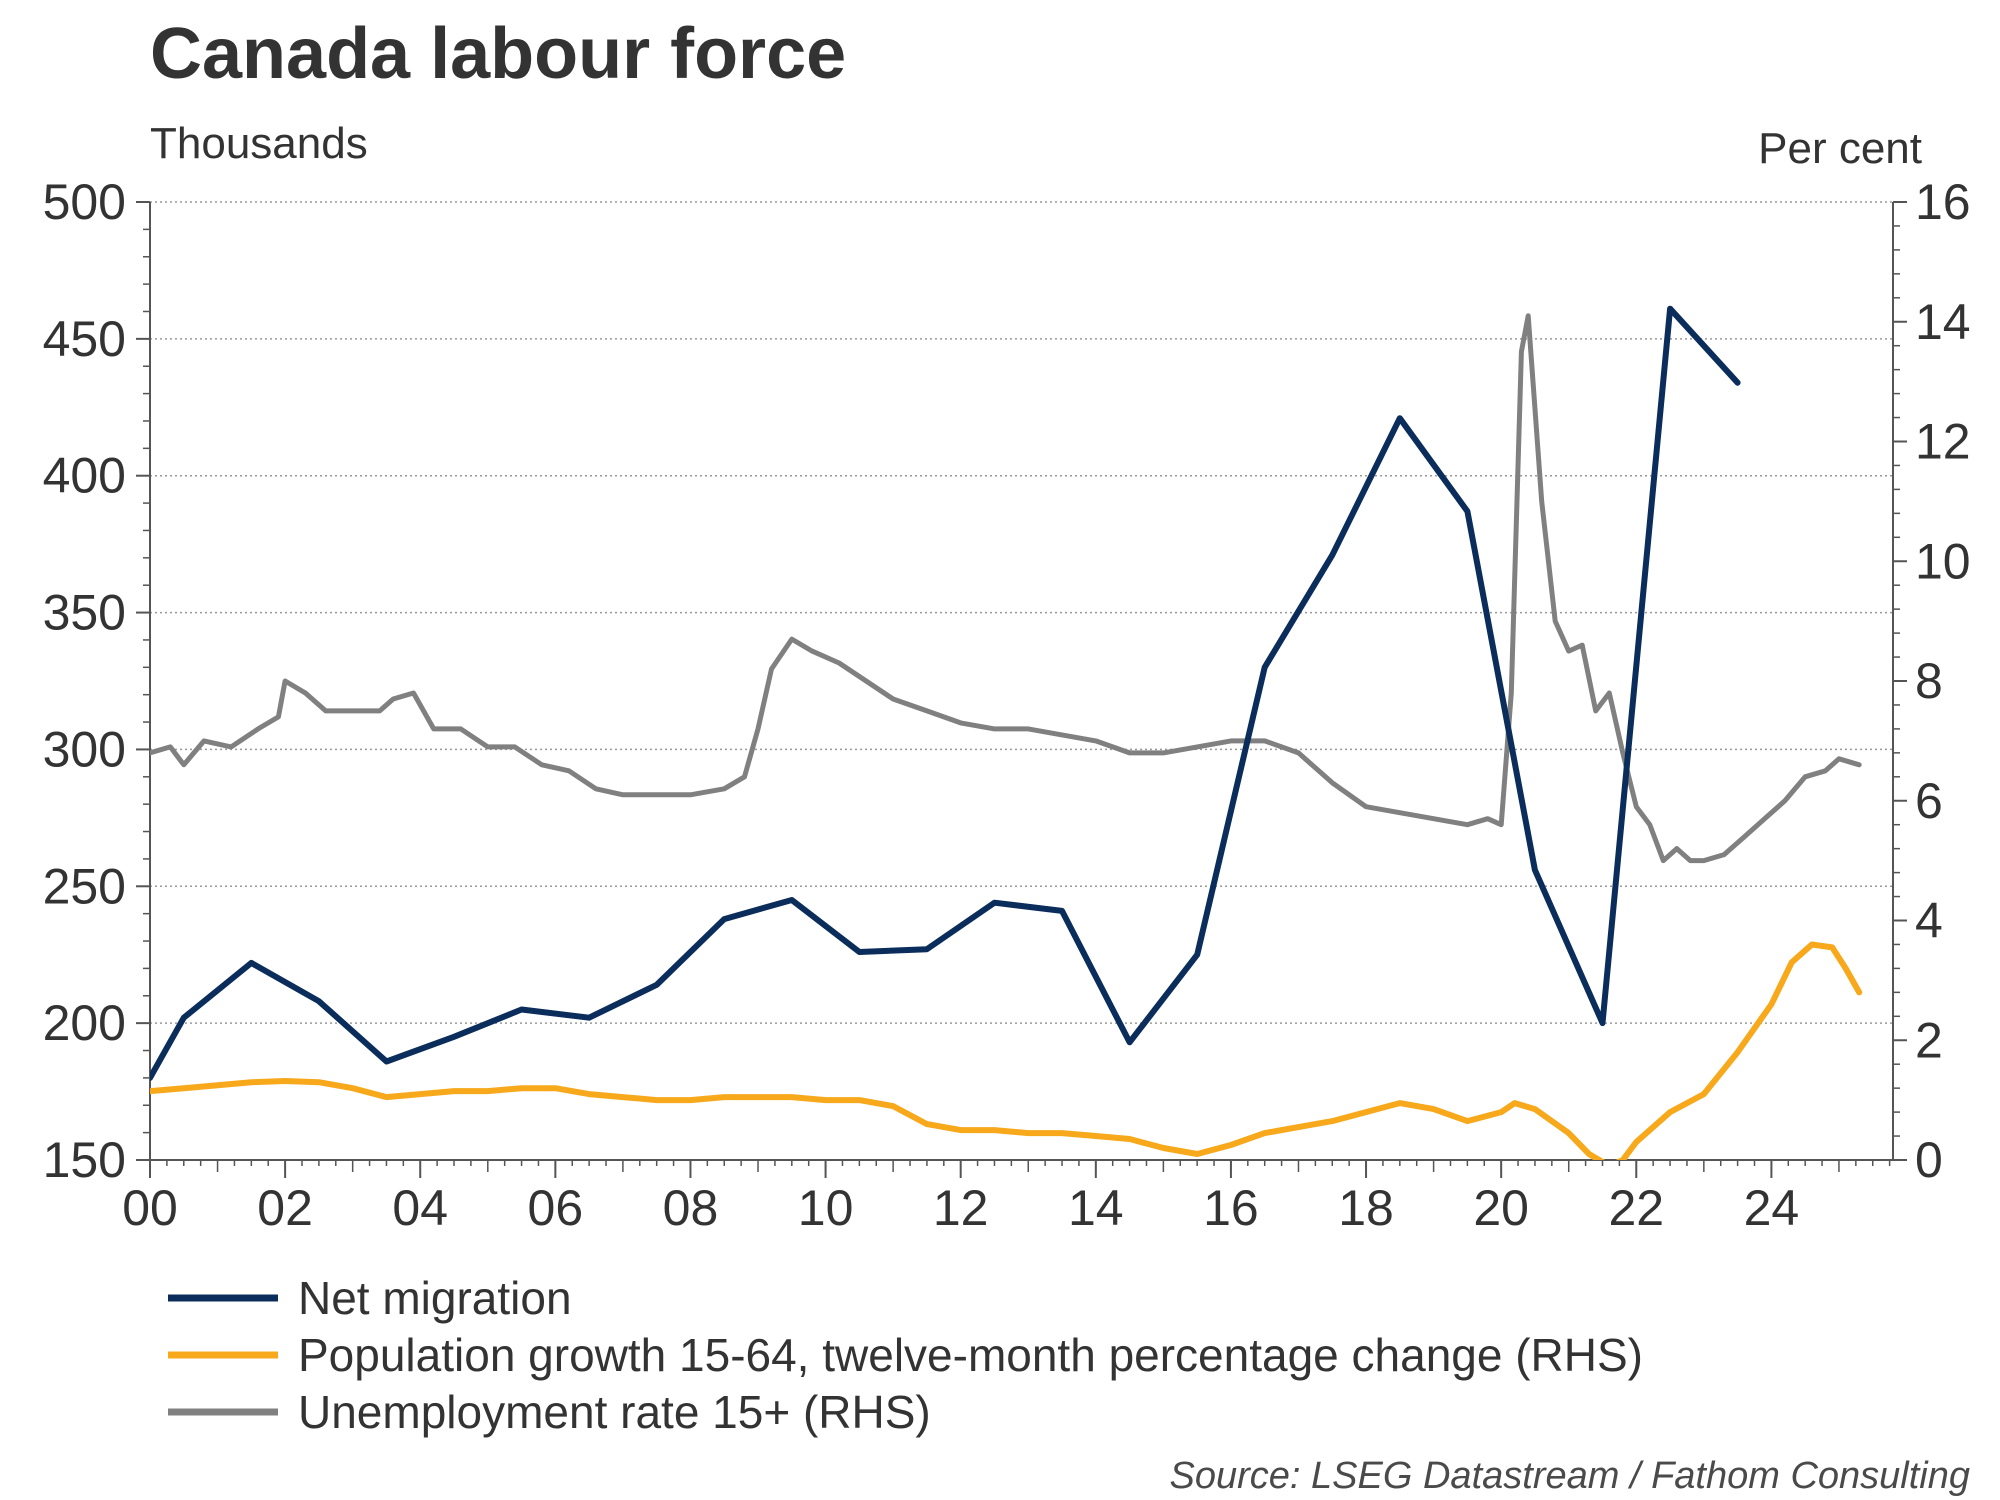  Describe the element at coordinates (1943, 202) in the screenshot. I see `right-tick-label: 16` at that location.